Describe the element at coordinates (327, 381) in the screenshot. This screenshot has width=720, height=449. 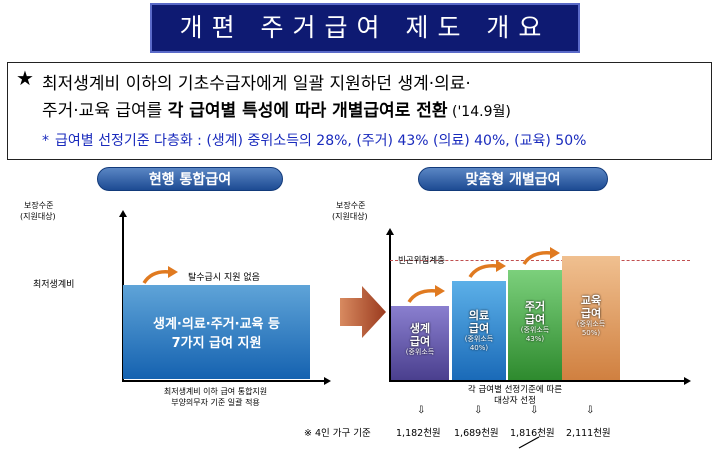
I see `left-x-arrow-icon` at that location.